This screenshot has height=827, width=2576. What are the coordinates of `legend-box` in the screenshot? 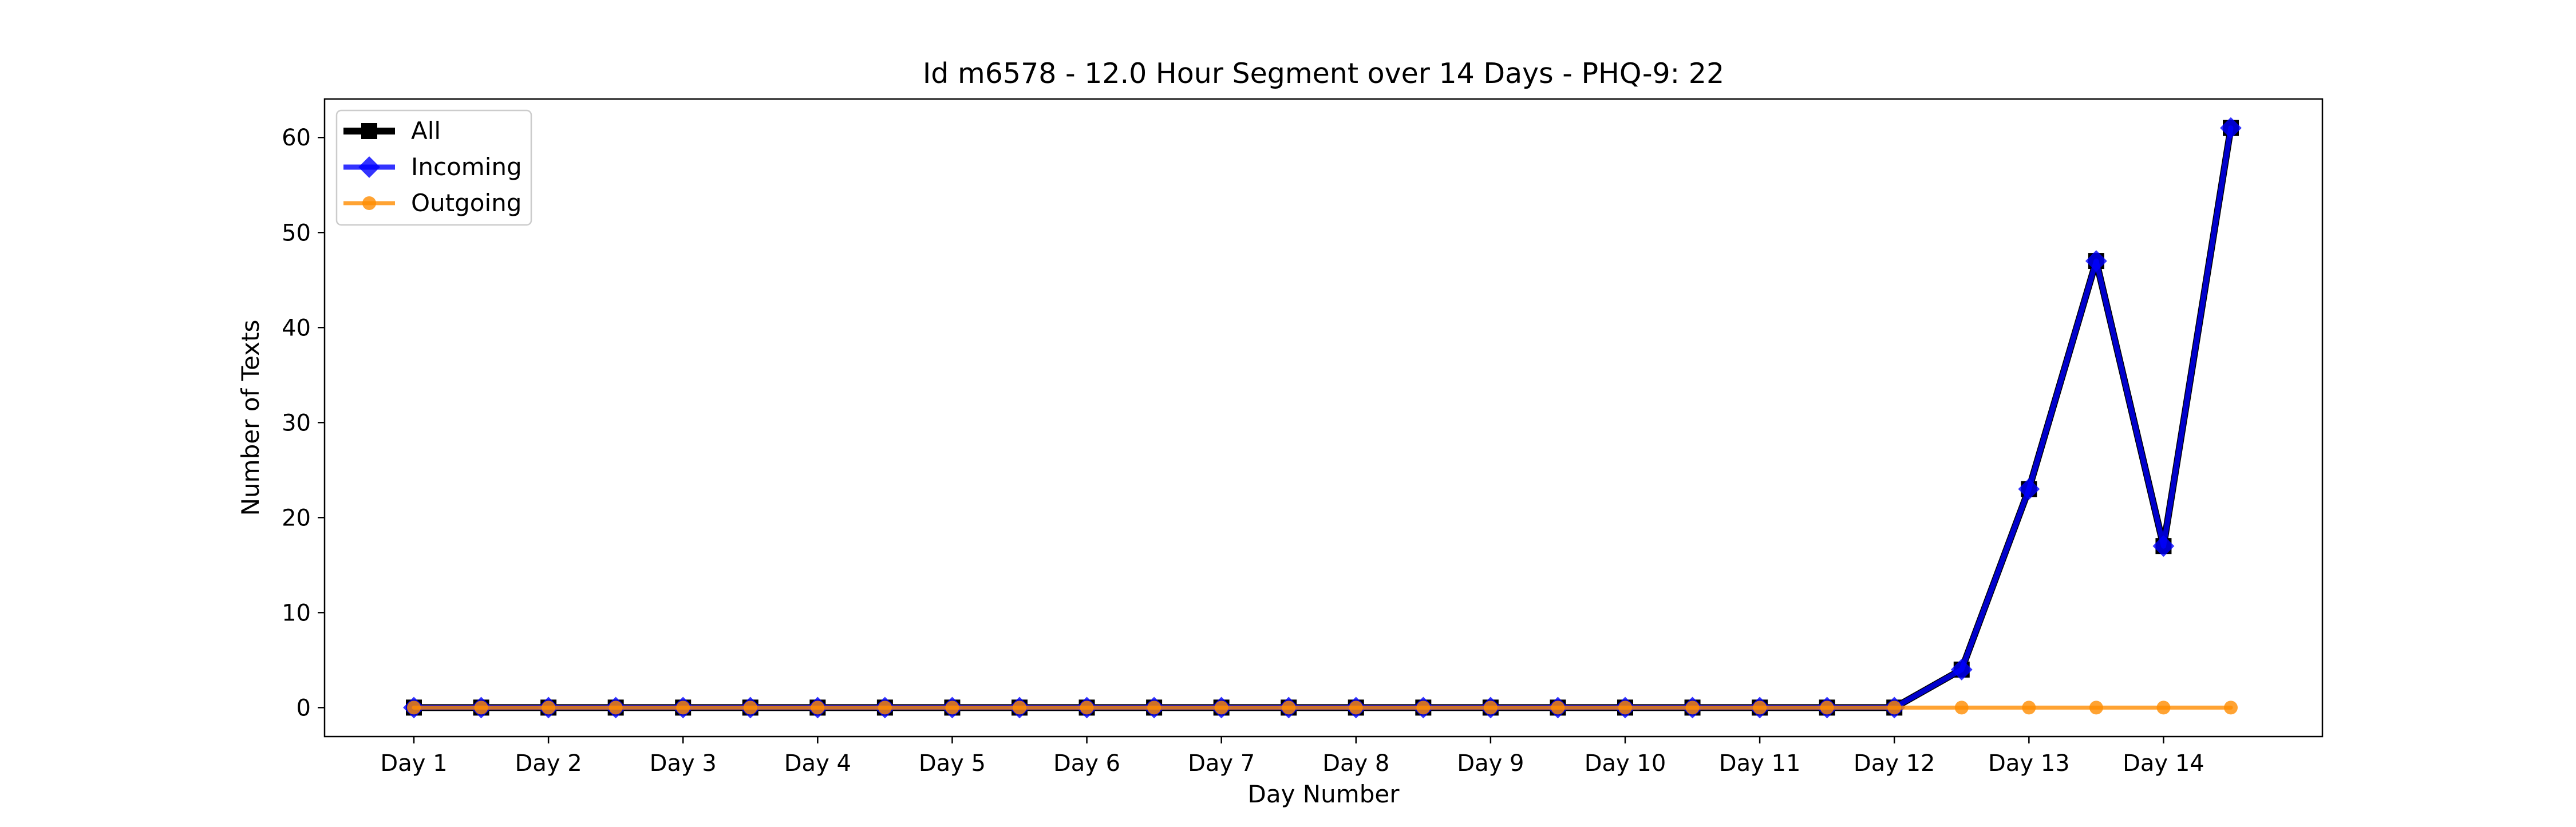 It's located at (433, 167).